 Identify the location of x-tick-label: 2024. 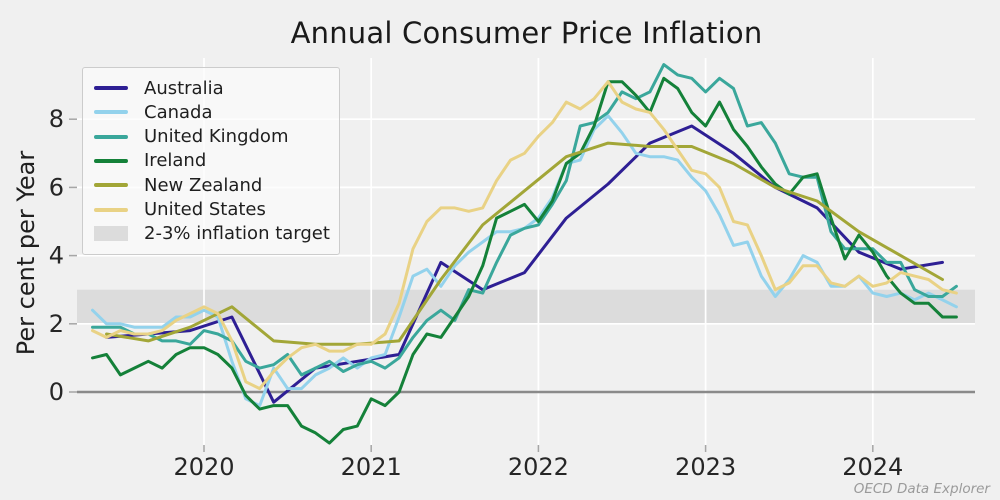
(872, 467).